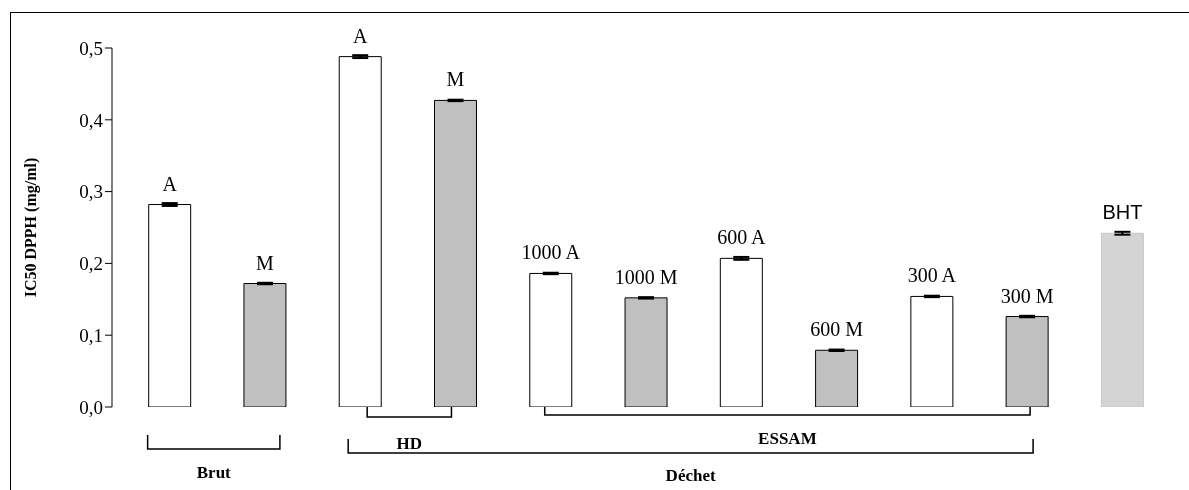 The image size is (1189, 490). I want to click on y-tick-label: 0,3, so click(91, 192).